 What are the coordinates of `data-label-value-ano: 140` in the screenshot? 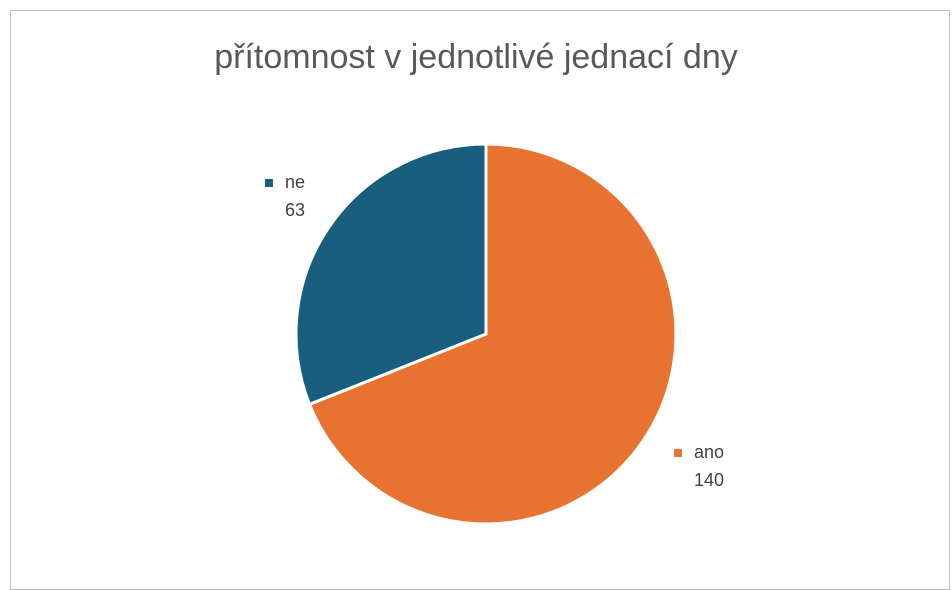 It's located at (709, 480).